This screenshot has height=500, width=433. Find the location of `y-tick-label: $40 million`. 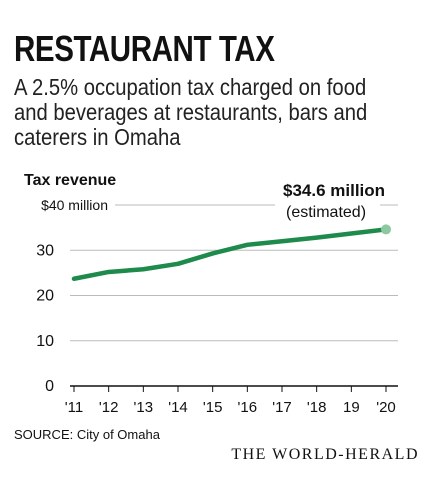

y-tick-label: $40 million is located at coordinates (74, 205).